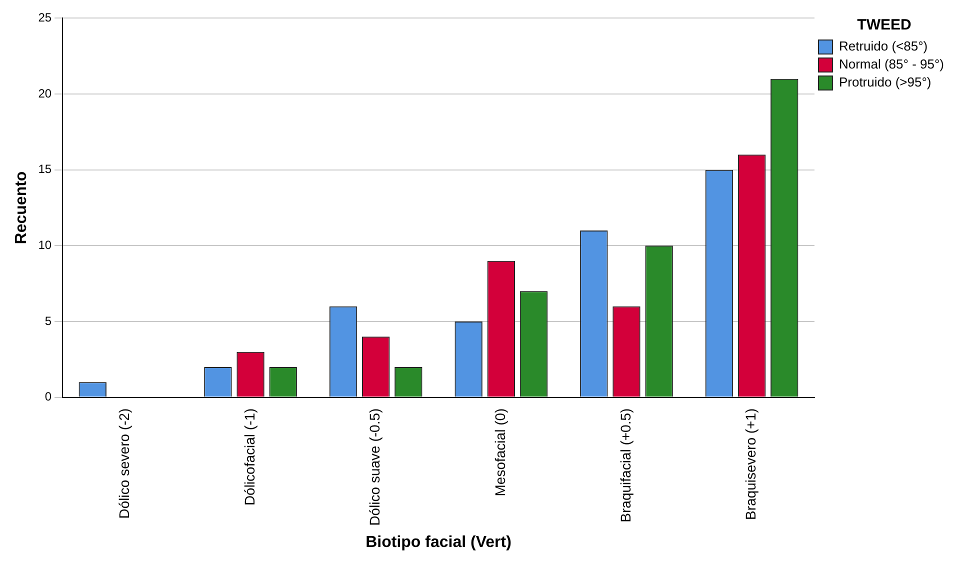 Image resolution: width=972 pixels, height=564 pixels. I want to click on y-tick-label: 0, so click(48, 397).